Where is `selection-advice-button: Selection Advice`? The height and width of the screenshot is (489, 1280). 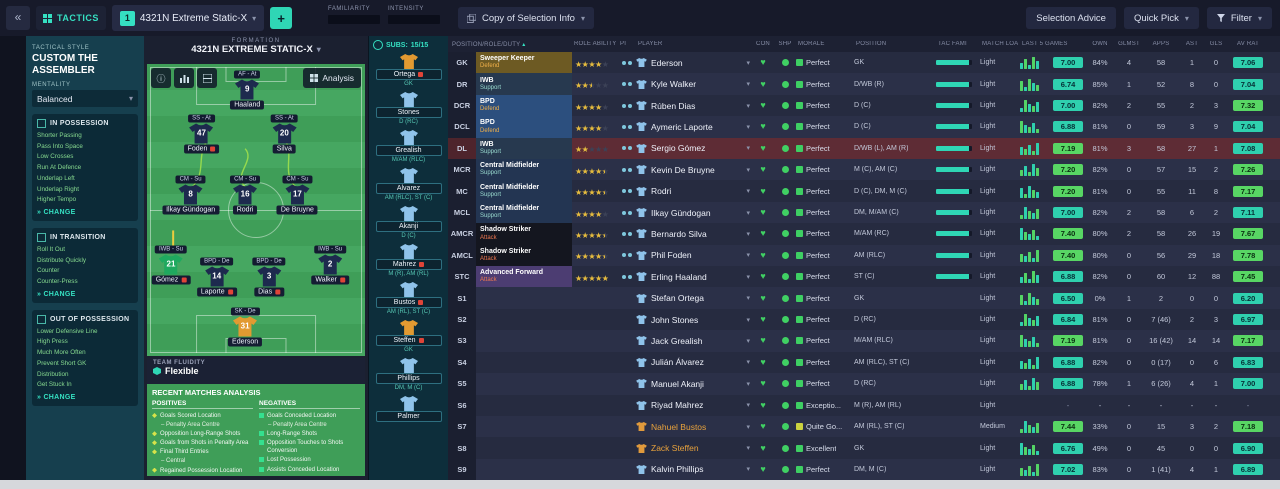 selection-advice-button: Selection Advice is located at coordinates (1071, 18).